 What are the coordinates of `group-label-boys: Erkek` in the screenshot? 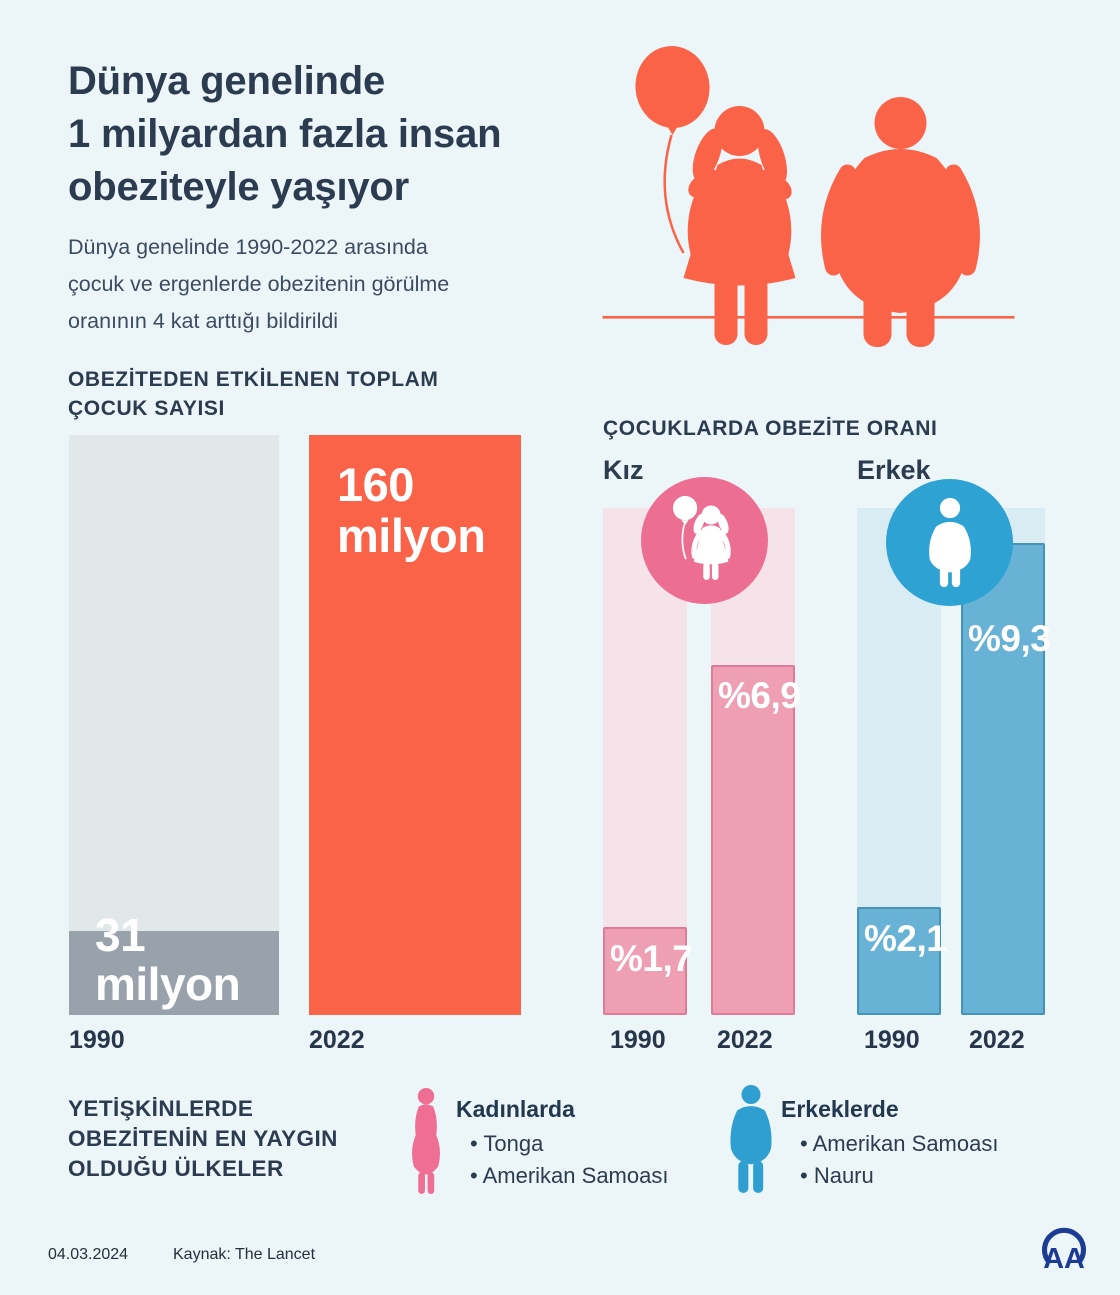 It's located at (894, 470).